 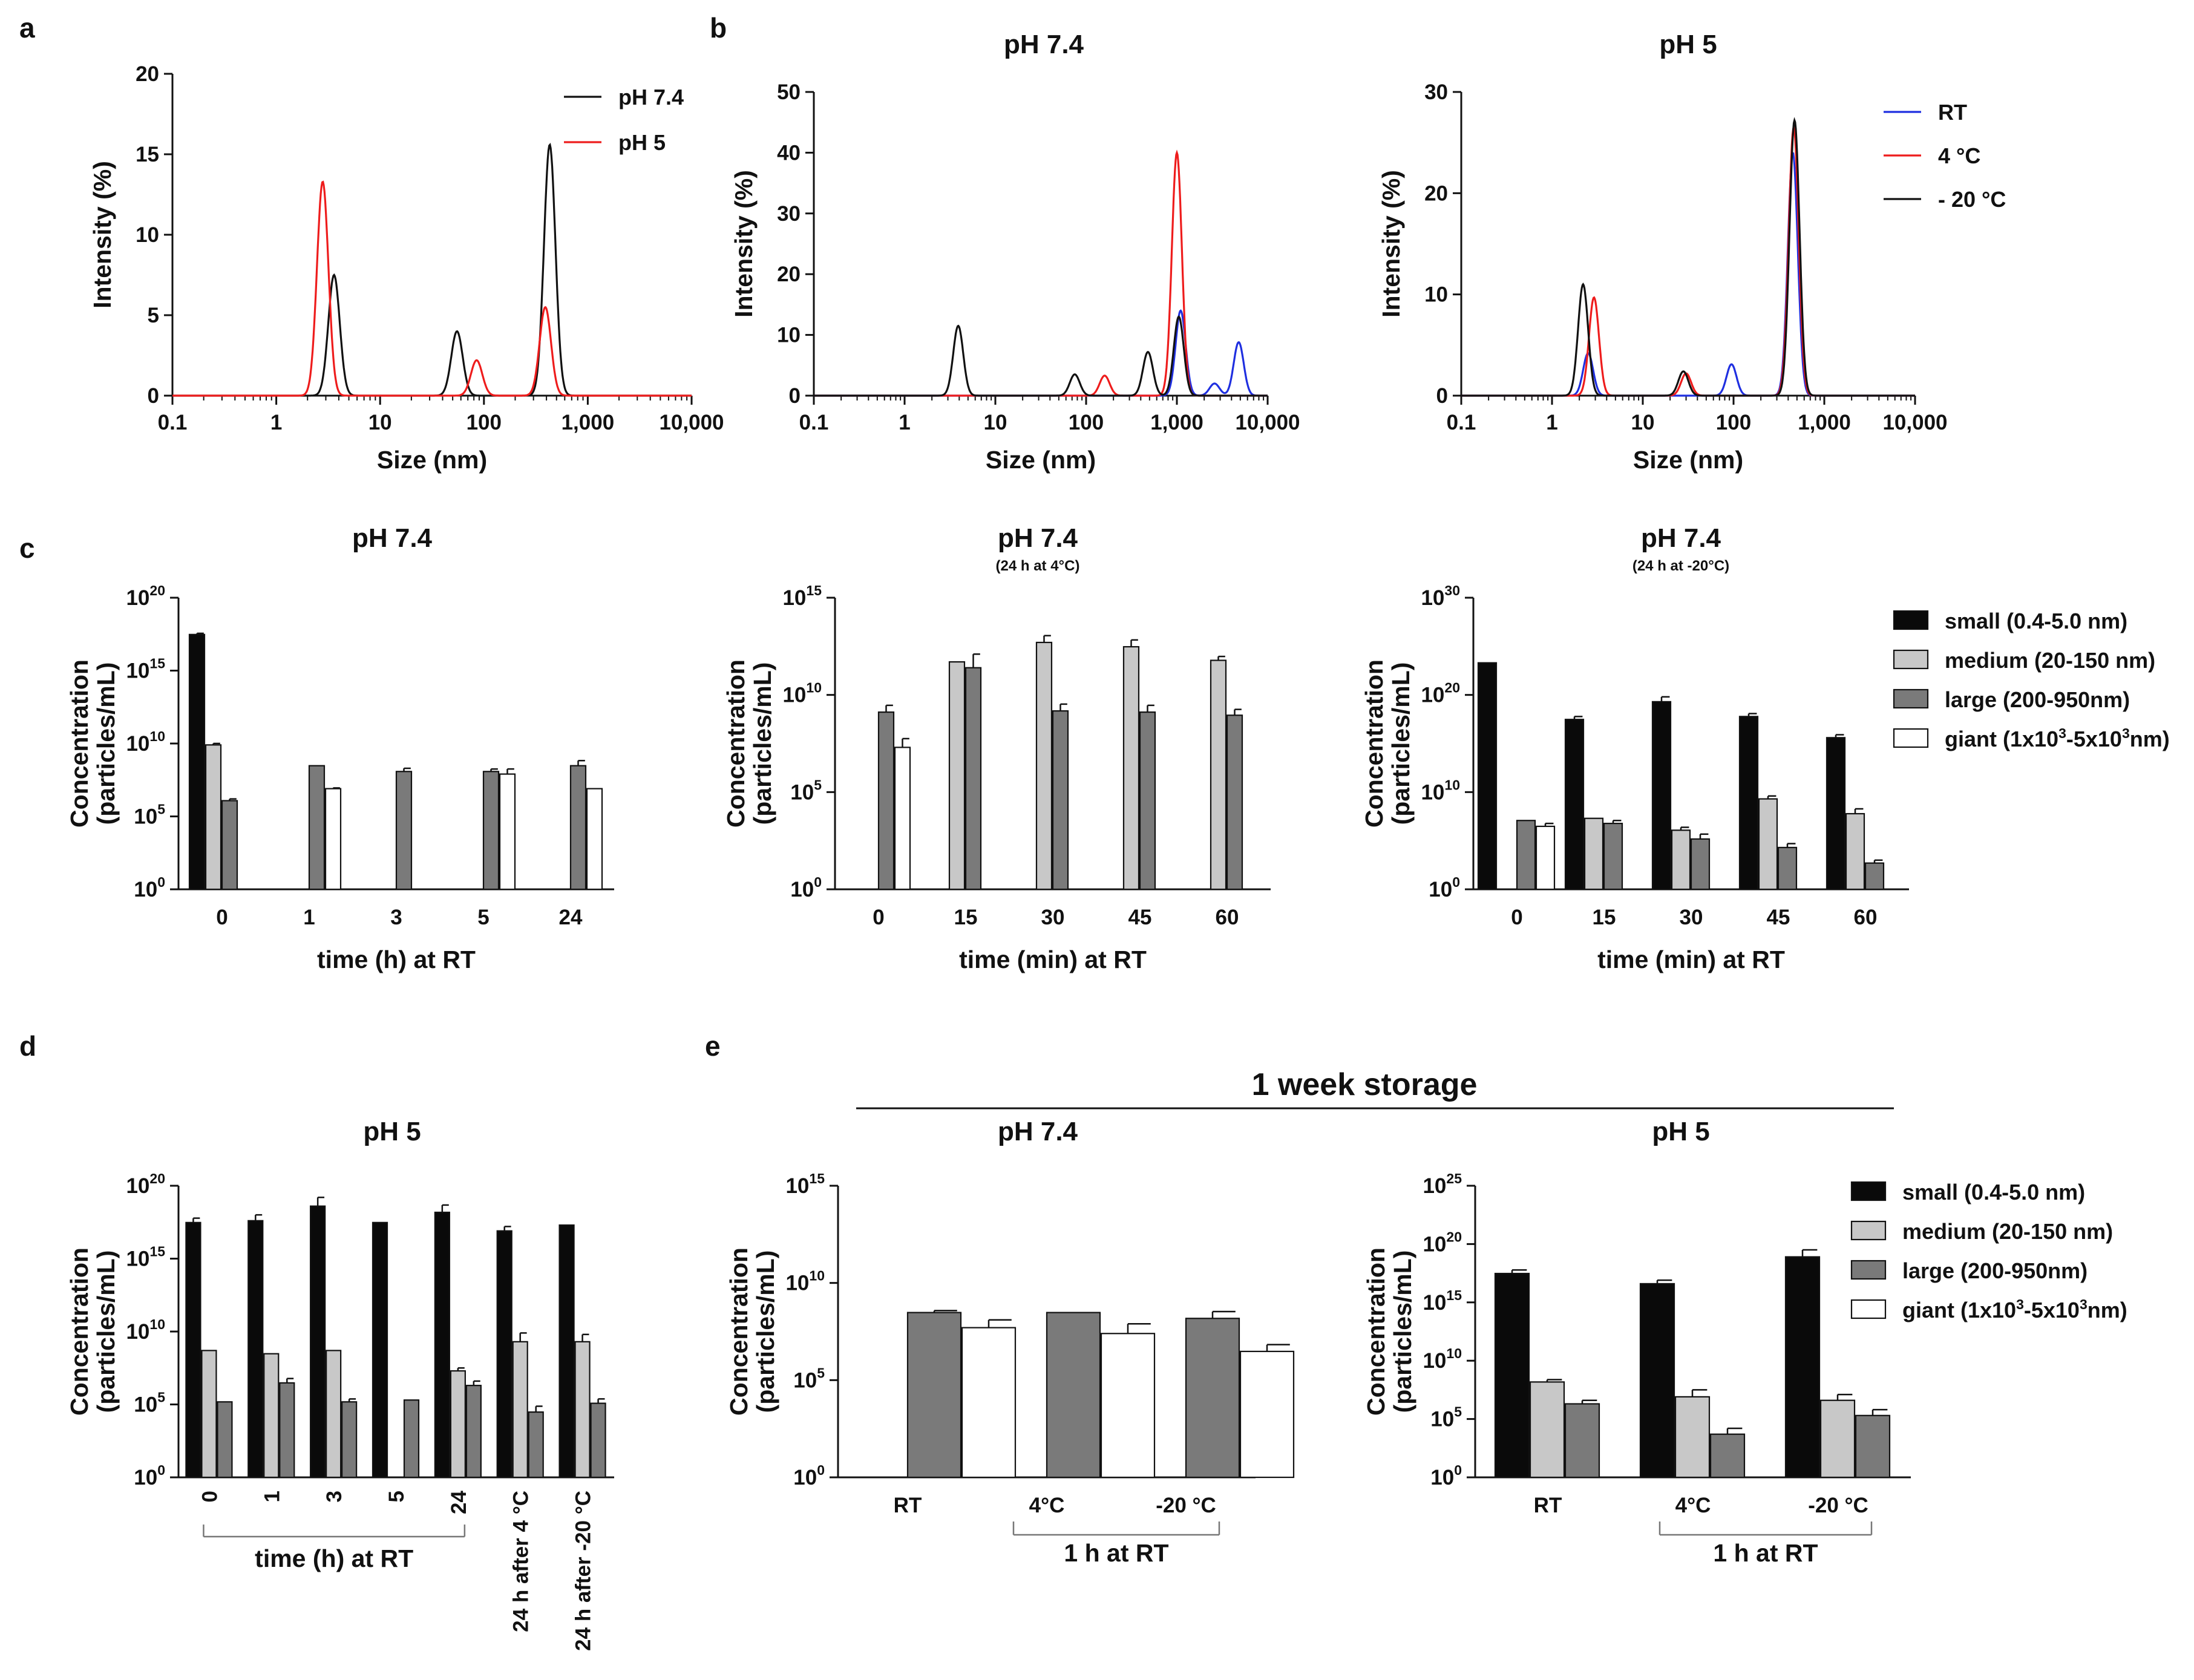 I want to click on series-line--20-c, so click(x=1041, y=356).